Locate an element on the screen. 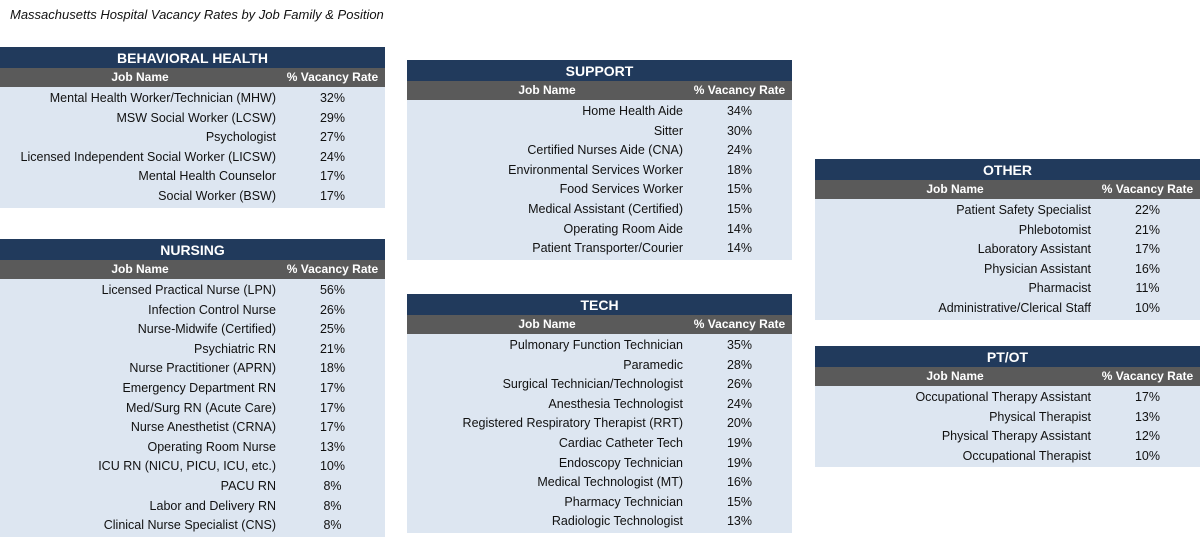 The width and height of the screenshot is (1200, 542). job-name-cell: Administrative/Clerical Staff is located at coordinates (1014, 307).